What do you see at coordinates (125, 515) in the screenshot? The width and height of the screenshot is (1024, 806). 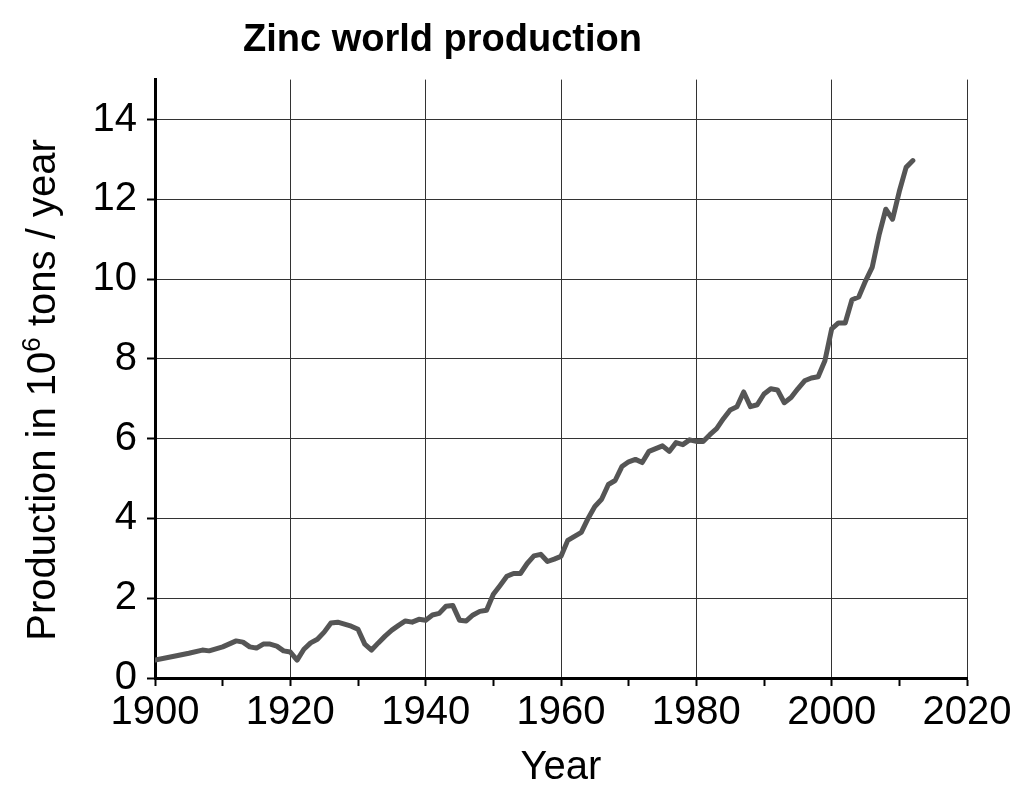 I see `y-tick-label: 4` at bounding box center [125, 515].